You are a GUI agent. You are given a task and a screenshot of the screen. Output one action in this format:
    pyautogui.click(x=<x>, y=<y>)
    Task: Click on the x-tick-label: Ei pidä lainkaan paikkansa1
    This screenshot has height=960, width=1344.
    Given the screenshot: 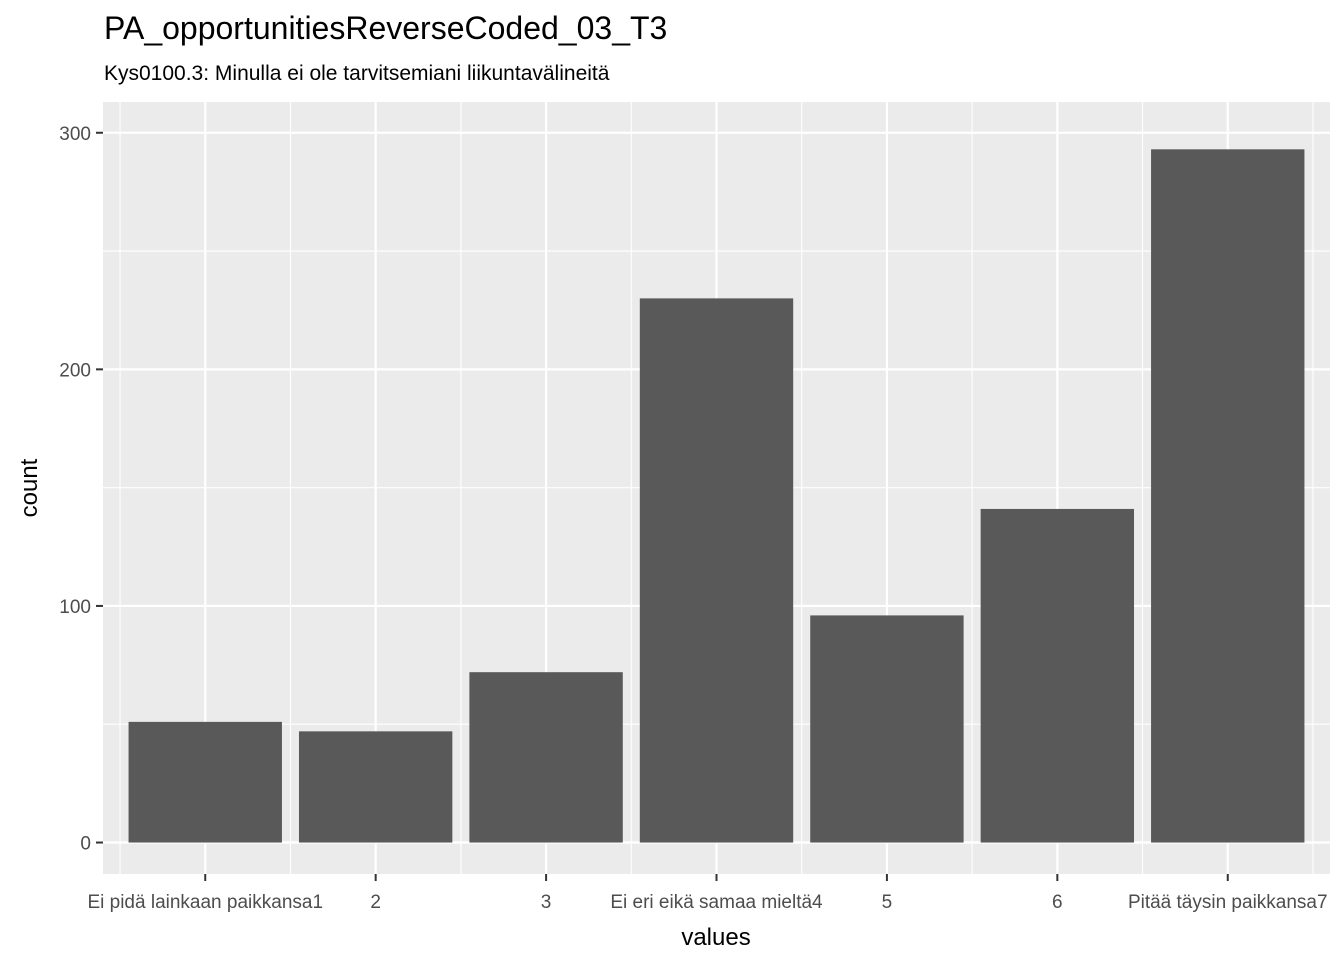 What is the action you would take?
    pyautogui.click(x=205, y=902)
    